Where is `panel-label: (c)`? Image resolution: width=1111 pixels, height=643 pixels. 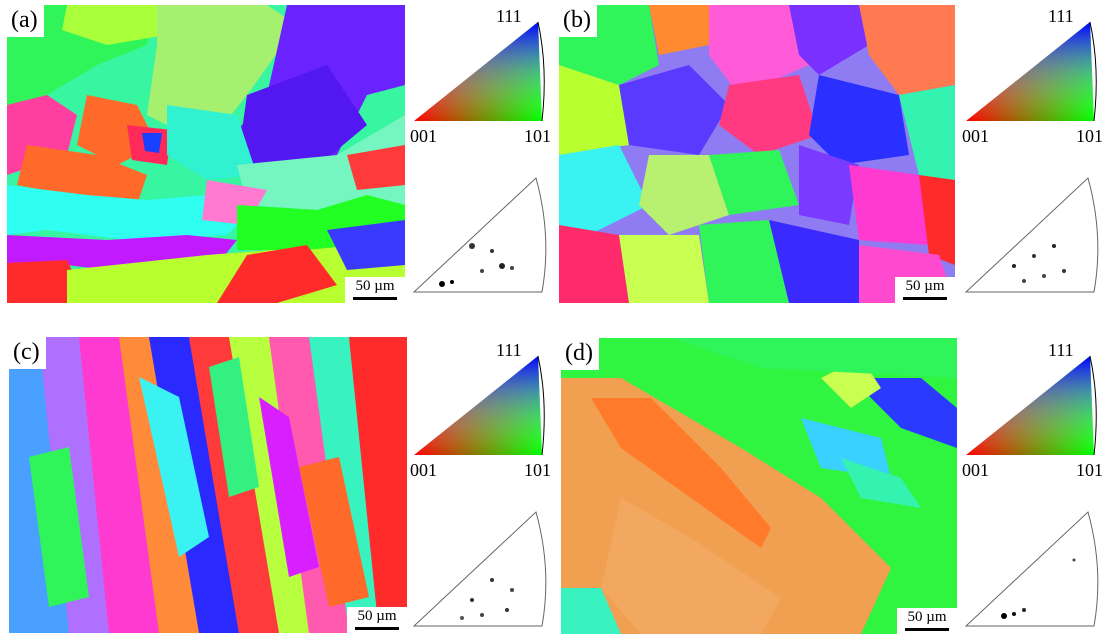
panel-label: (c) is located at coordinates (27, 353).